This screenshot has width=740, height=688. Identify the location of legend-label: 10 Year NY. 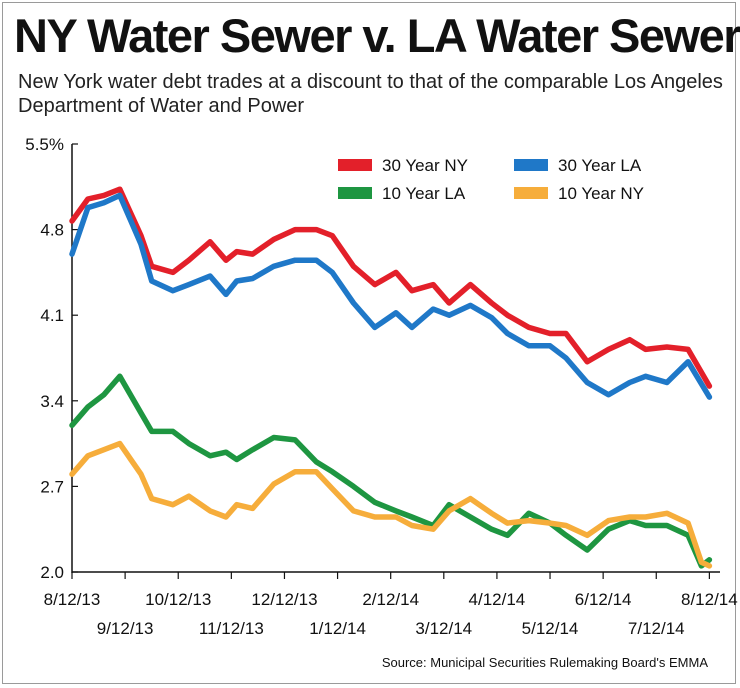
(601, 193).